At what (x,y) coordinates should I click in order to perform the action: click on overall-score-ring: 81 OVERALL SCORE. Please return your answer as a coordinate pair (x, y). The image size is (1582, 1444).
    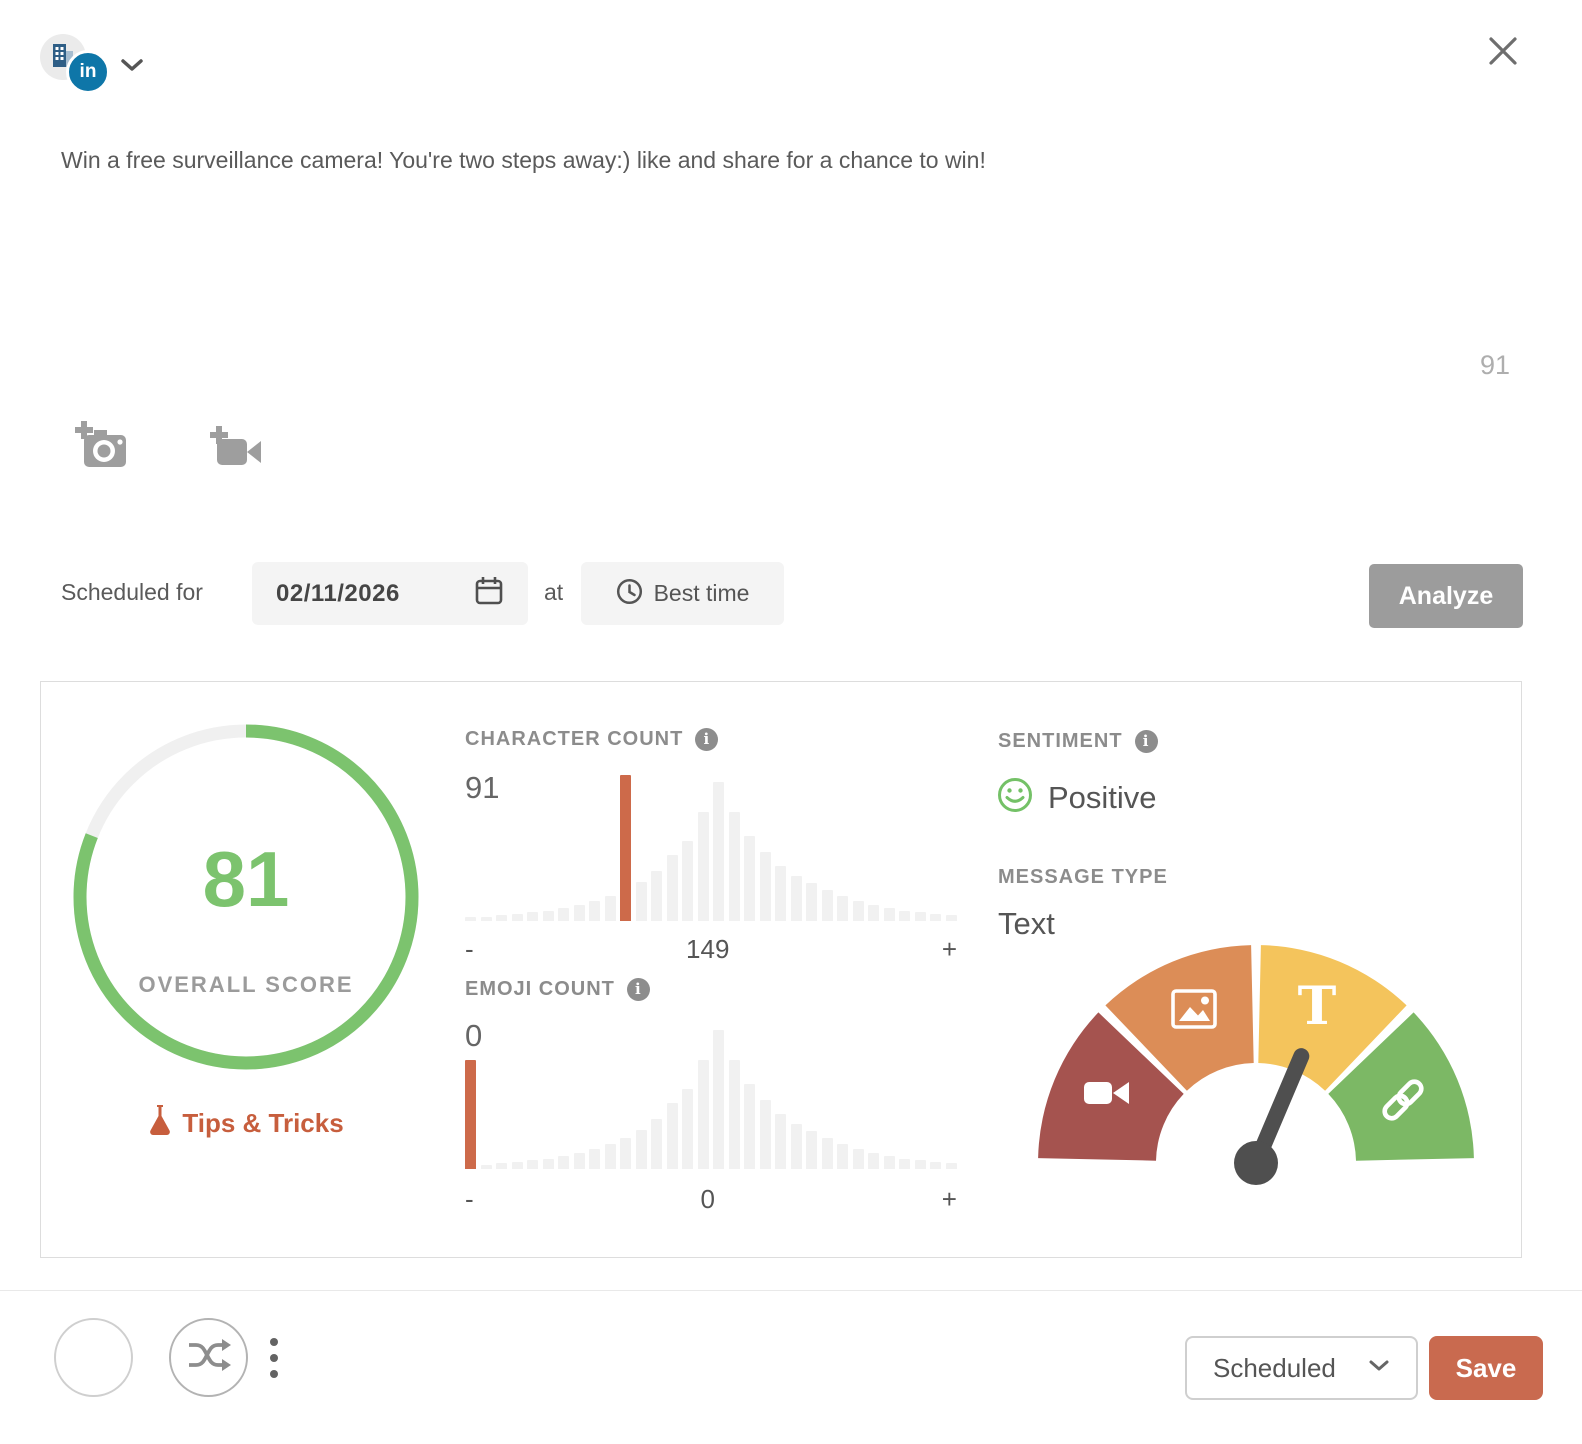
    Looking at the image, I should click on (246, 897).